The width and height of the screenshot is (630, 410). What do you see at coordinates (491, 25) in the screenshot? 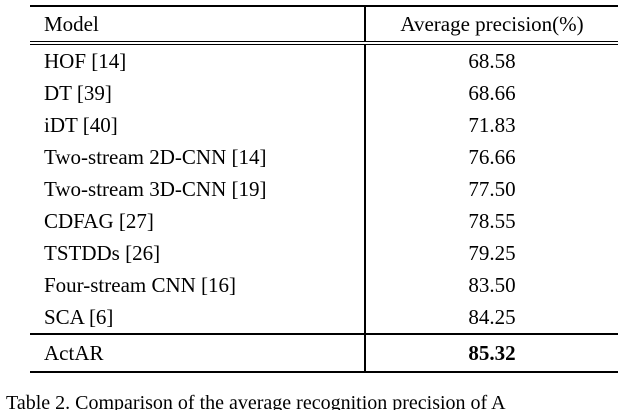
I see `header-precision: Average precision(%)` at bounding box center [491, 25].